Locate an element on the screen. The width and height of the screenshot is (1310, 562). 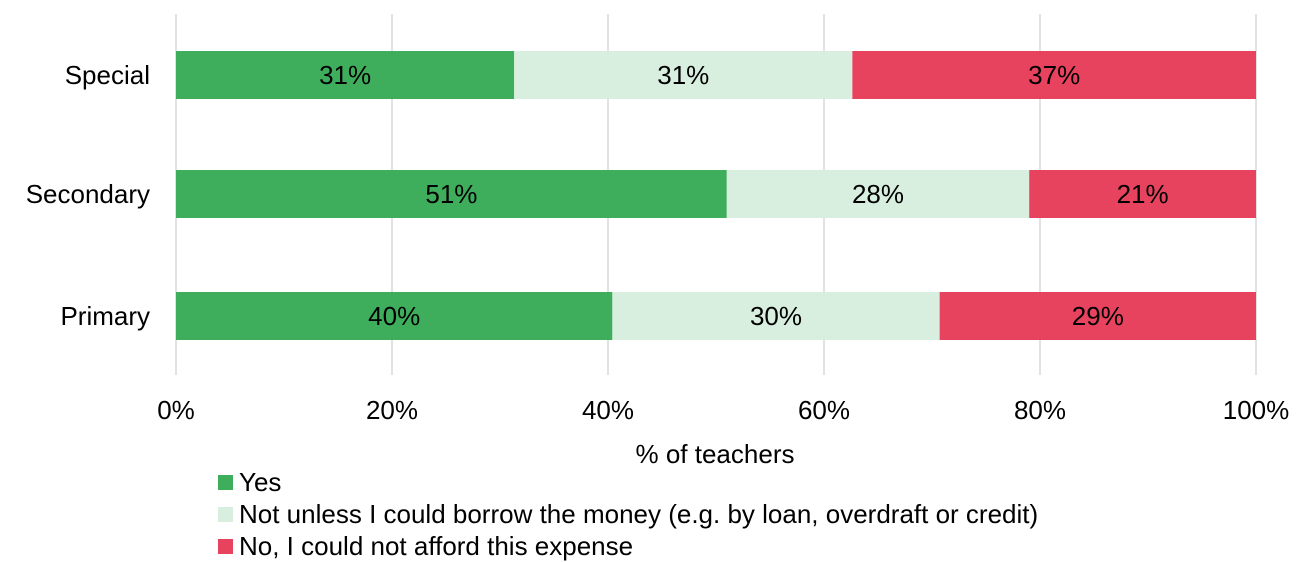
x-tick-label: 80% is located at coordinates (1040, 410).